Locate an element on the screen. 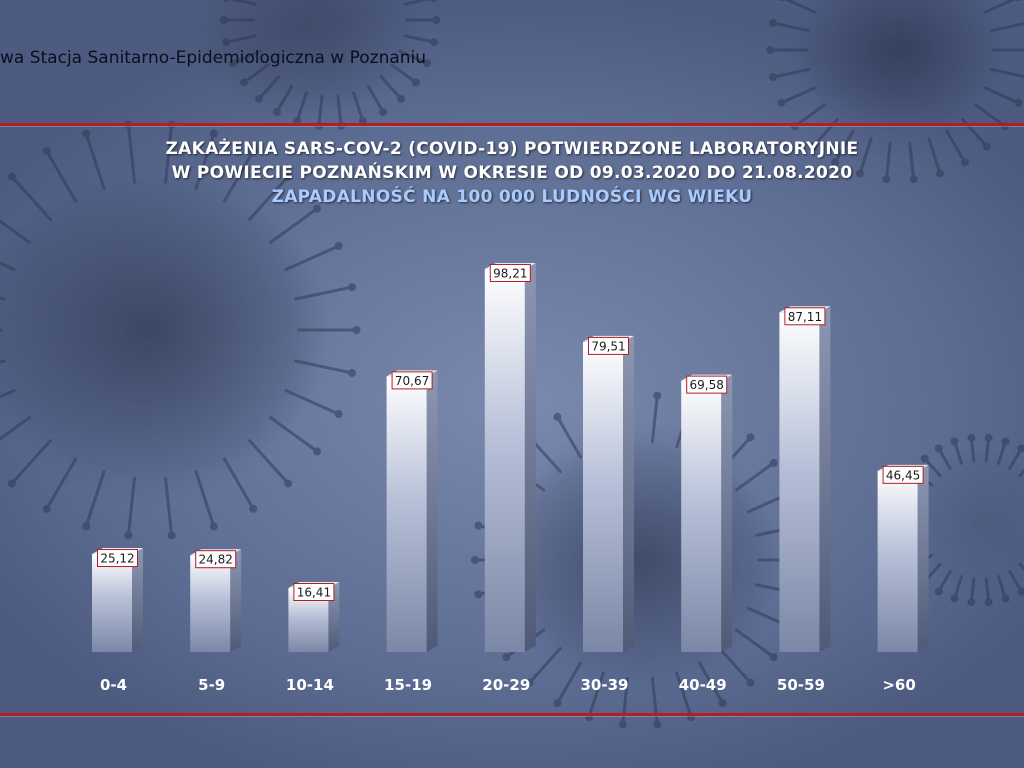 Image resolution: width=1024 pixels, height=768 pixels. bar-side->60 is located at coordinates (923, 558).